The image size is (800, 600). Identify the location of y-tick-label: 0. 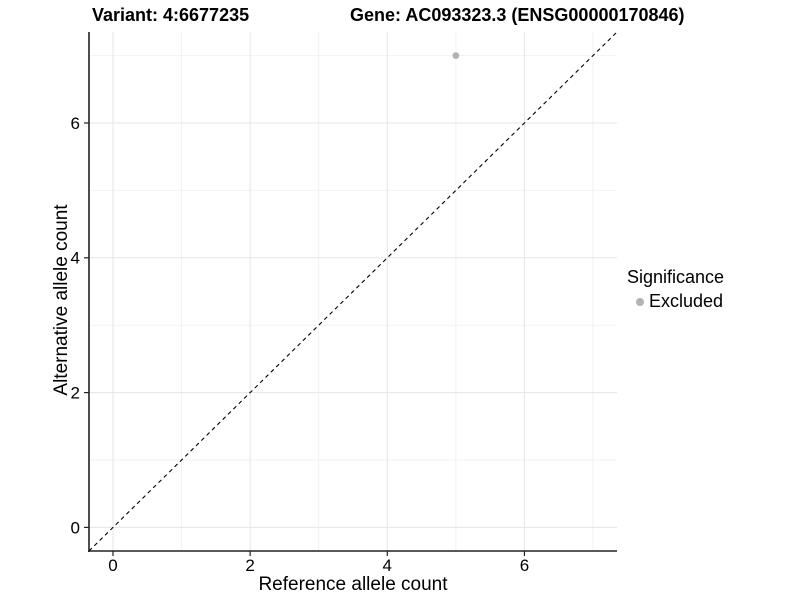
(75, 527).